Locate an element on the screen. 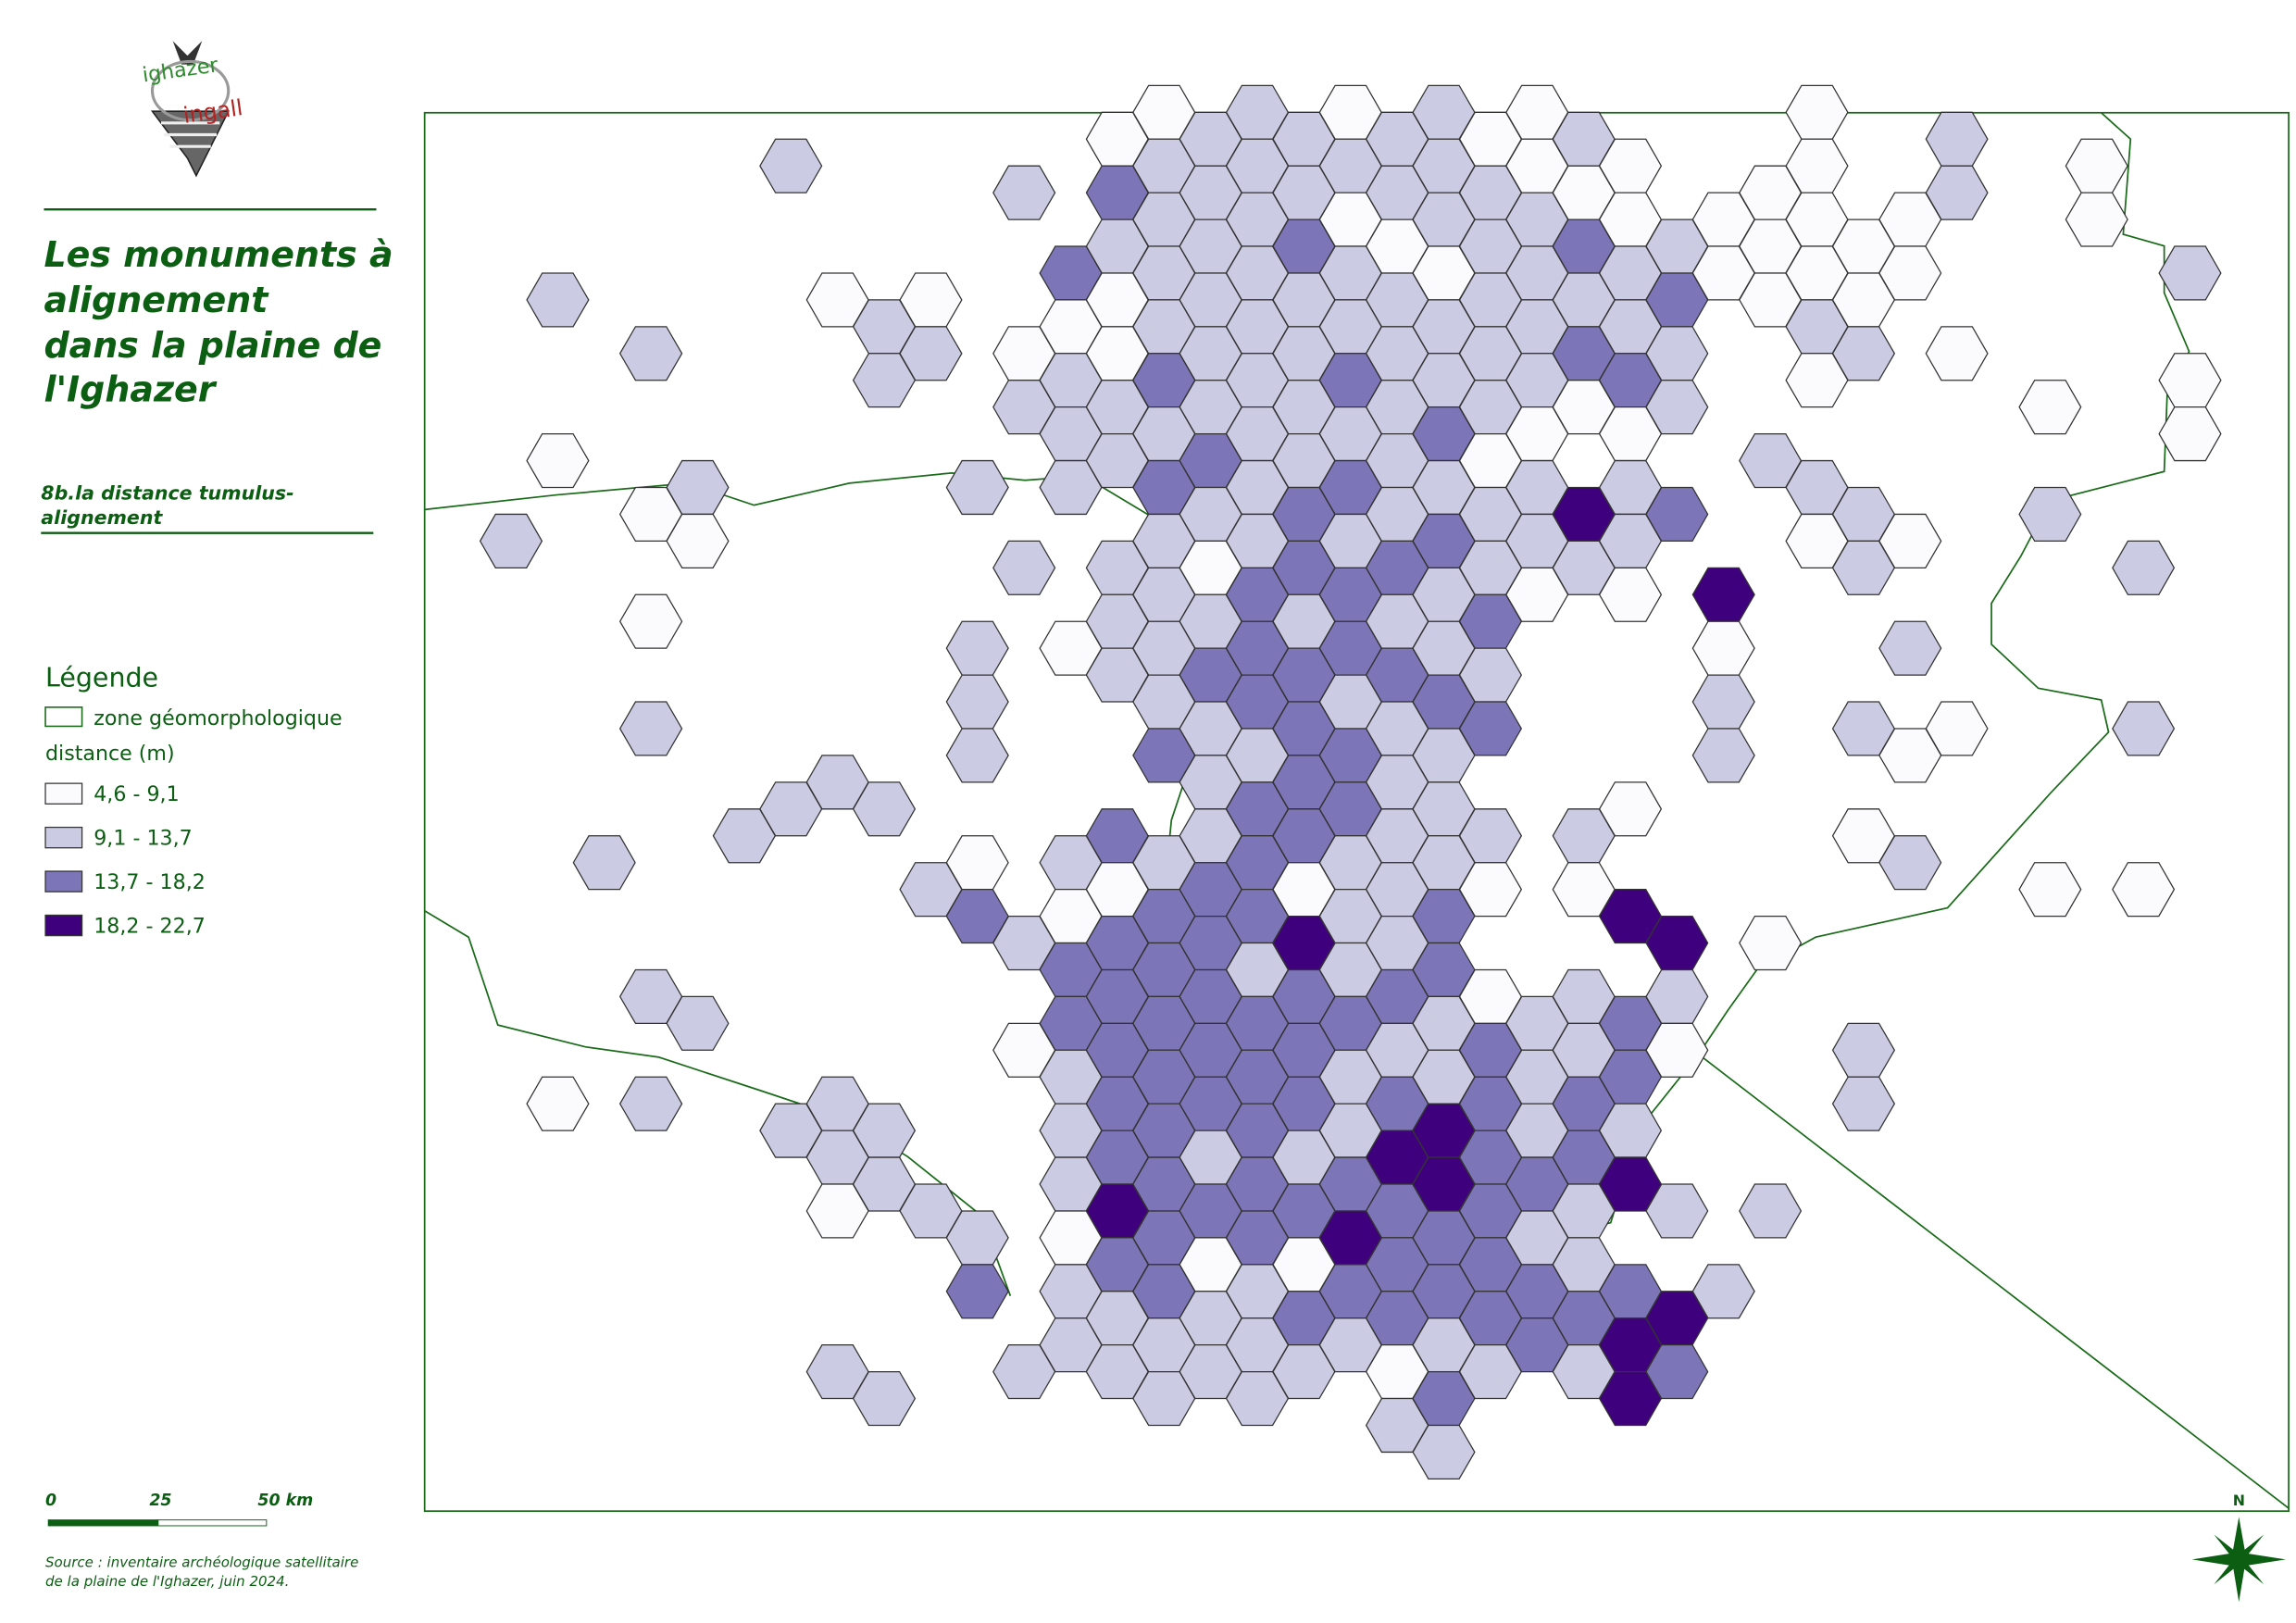 The image size is (2296, 1623). subtitle-line: alignement is located at coordinates (102, 517).